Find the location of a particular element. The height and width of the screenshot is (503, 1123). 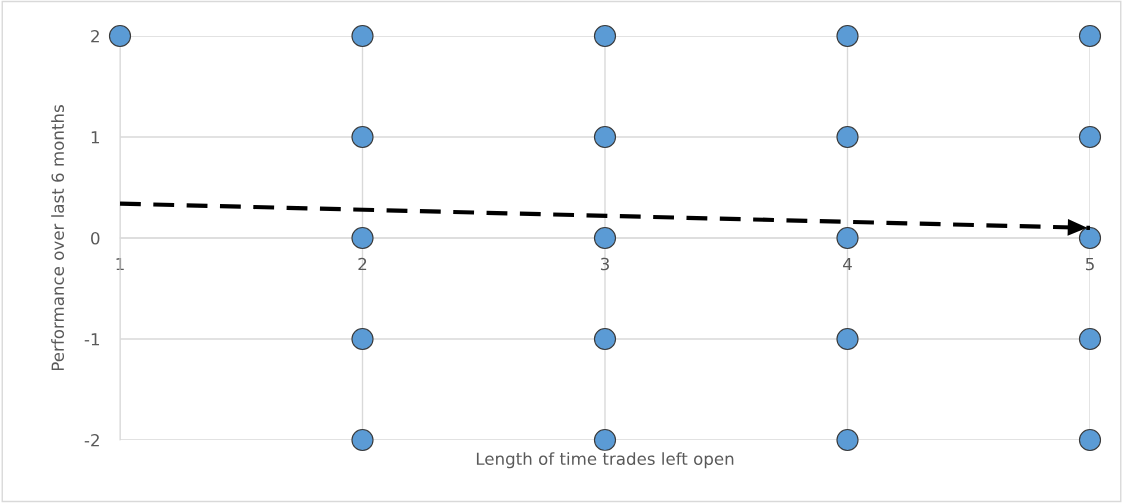

x-tick-label: 3 is located at coordinates (604, 264).